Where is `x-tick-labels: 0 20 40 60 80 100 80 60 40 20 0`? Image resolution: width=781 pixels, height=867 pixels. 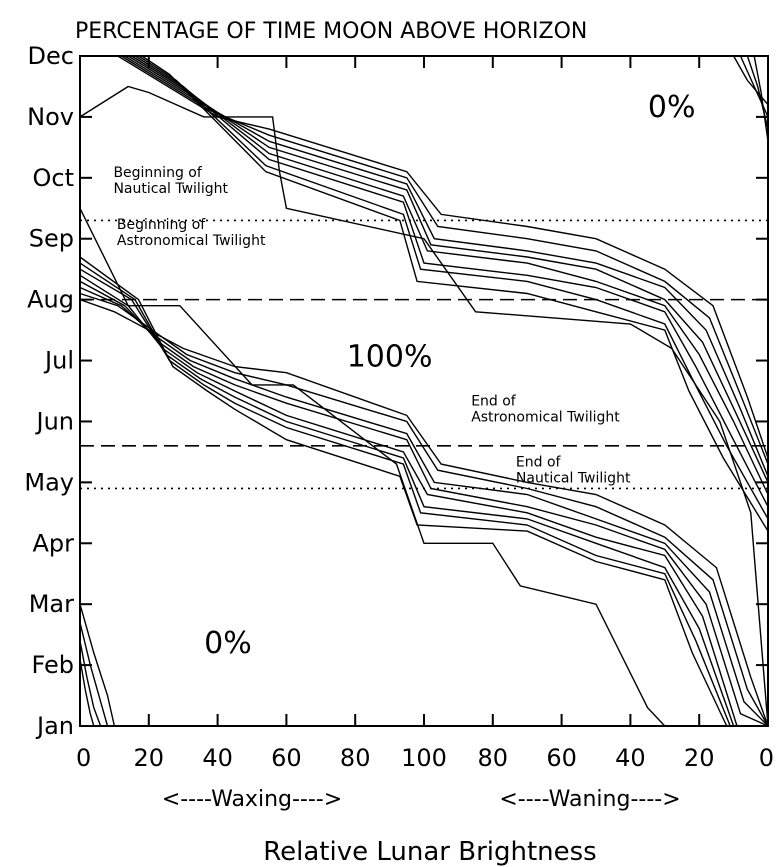
x-tick-labels: 0 20 40 60 80 100 80 60 40 20 0 is located at coordinates (425, 758).